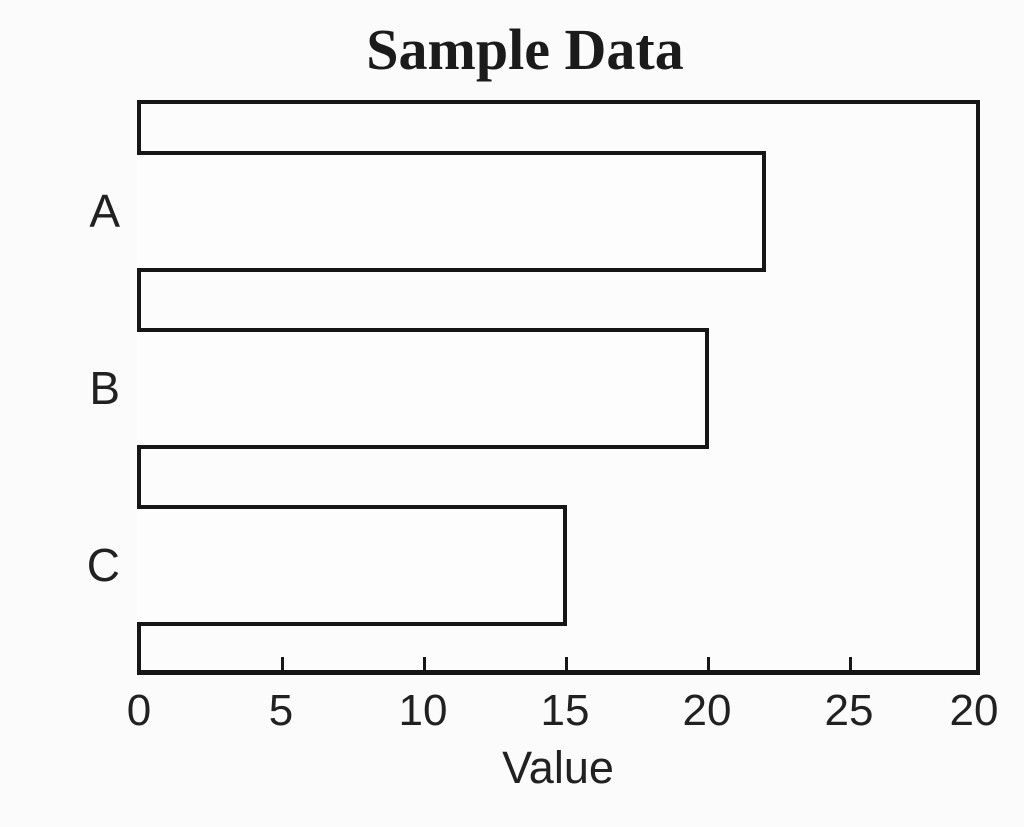  What do you see at coordinates (707, 710) in the screenshot?
I see `x-tick-label-4: 20` at bounding box center [707, 710].